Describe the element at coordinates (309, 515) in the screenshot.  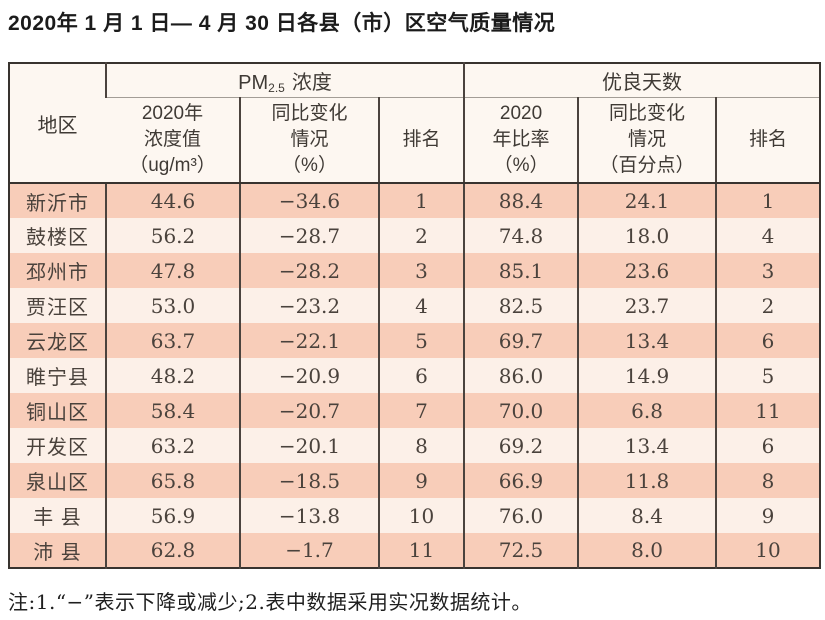
I see `pm-change-cell: −13.8` at that location.